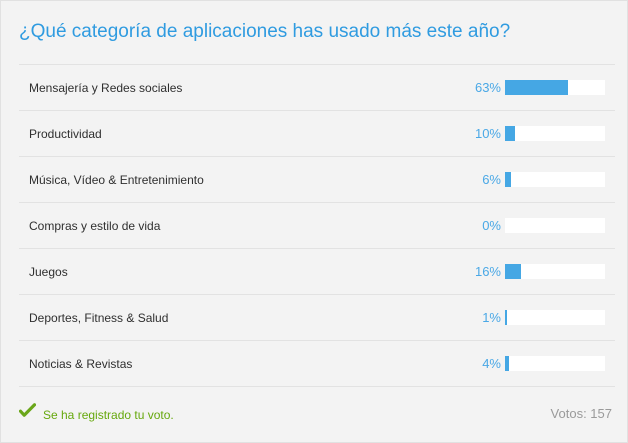  Describe the element at coordinates (491, 179) in the screenshot. I see `poll-option-percent: 6%` at that location.